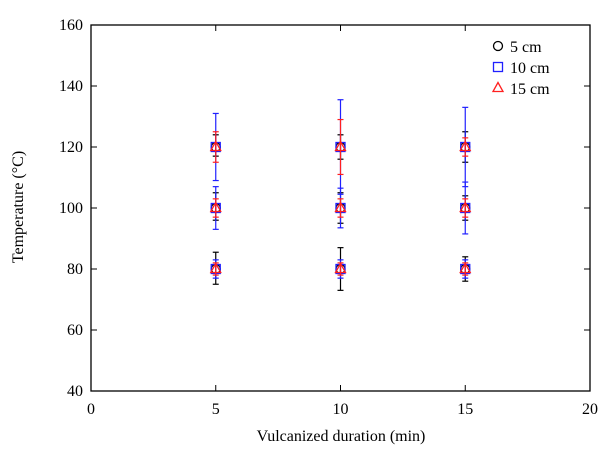 The width and height of the screenshot is (601, 449). I want to click on legend-marker-circle, so click(498, 46).